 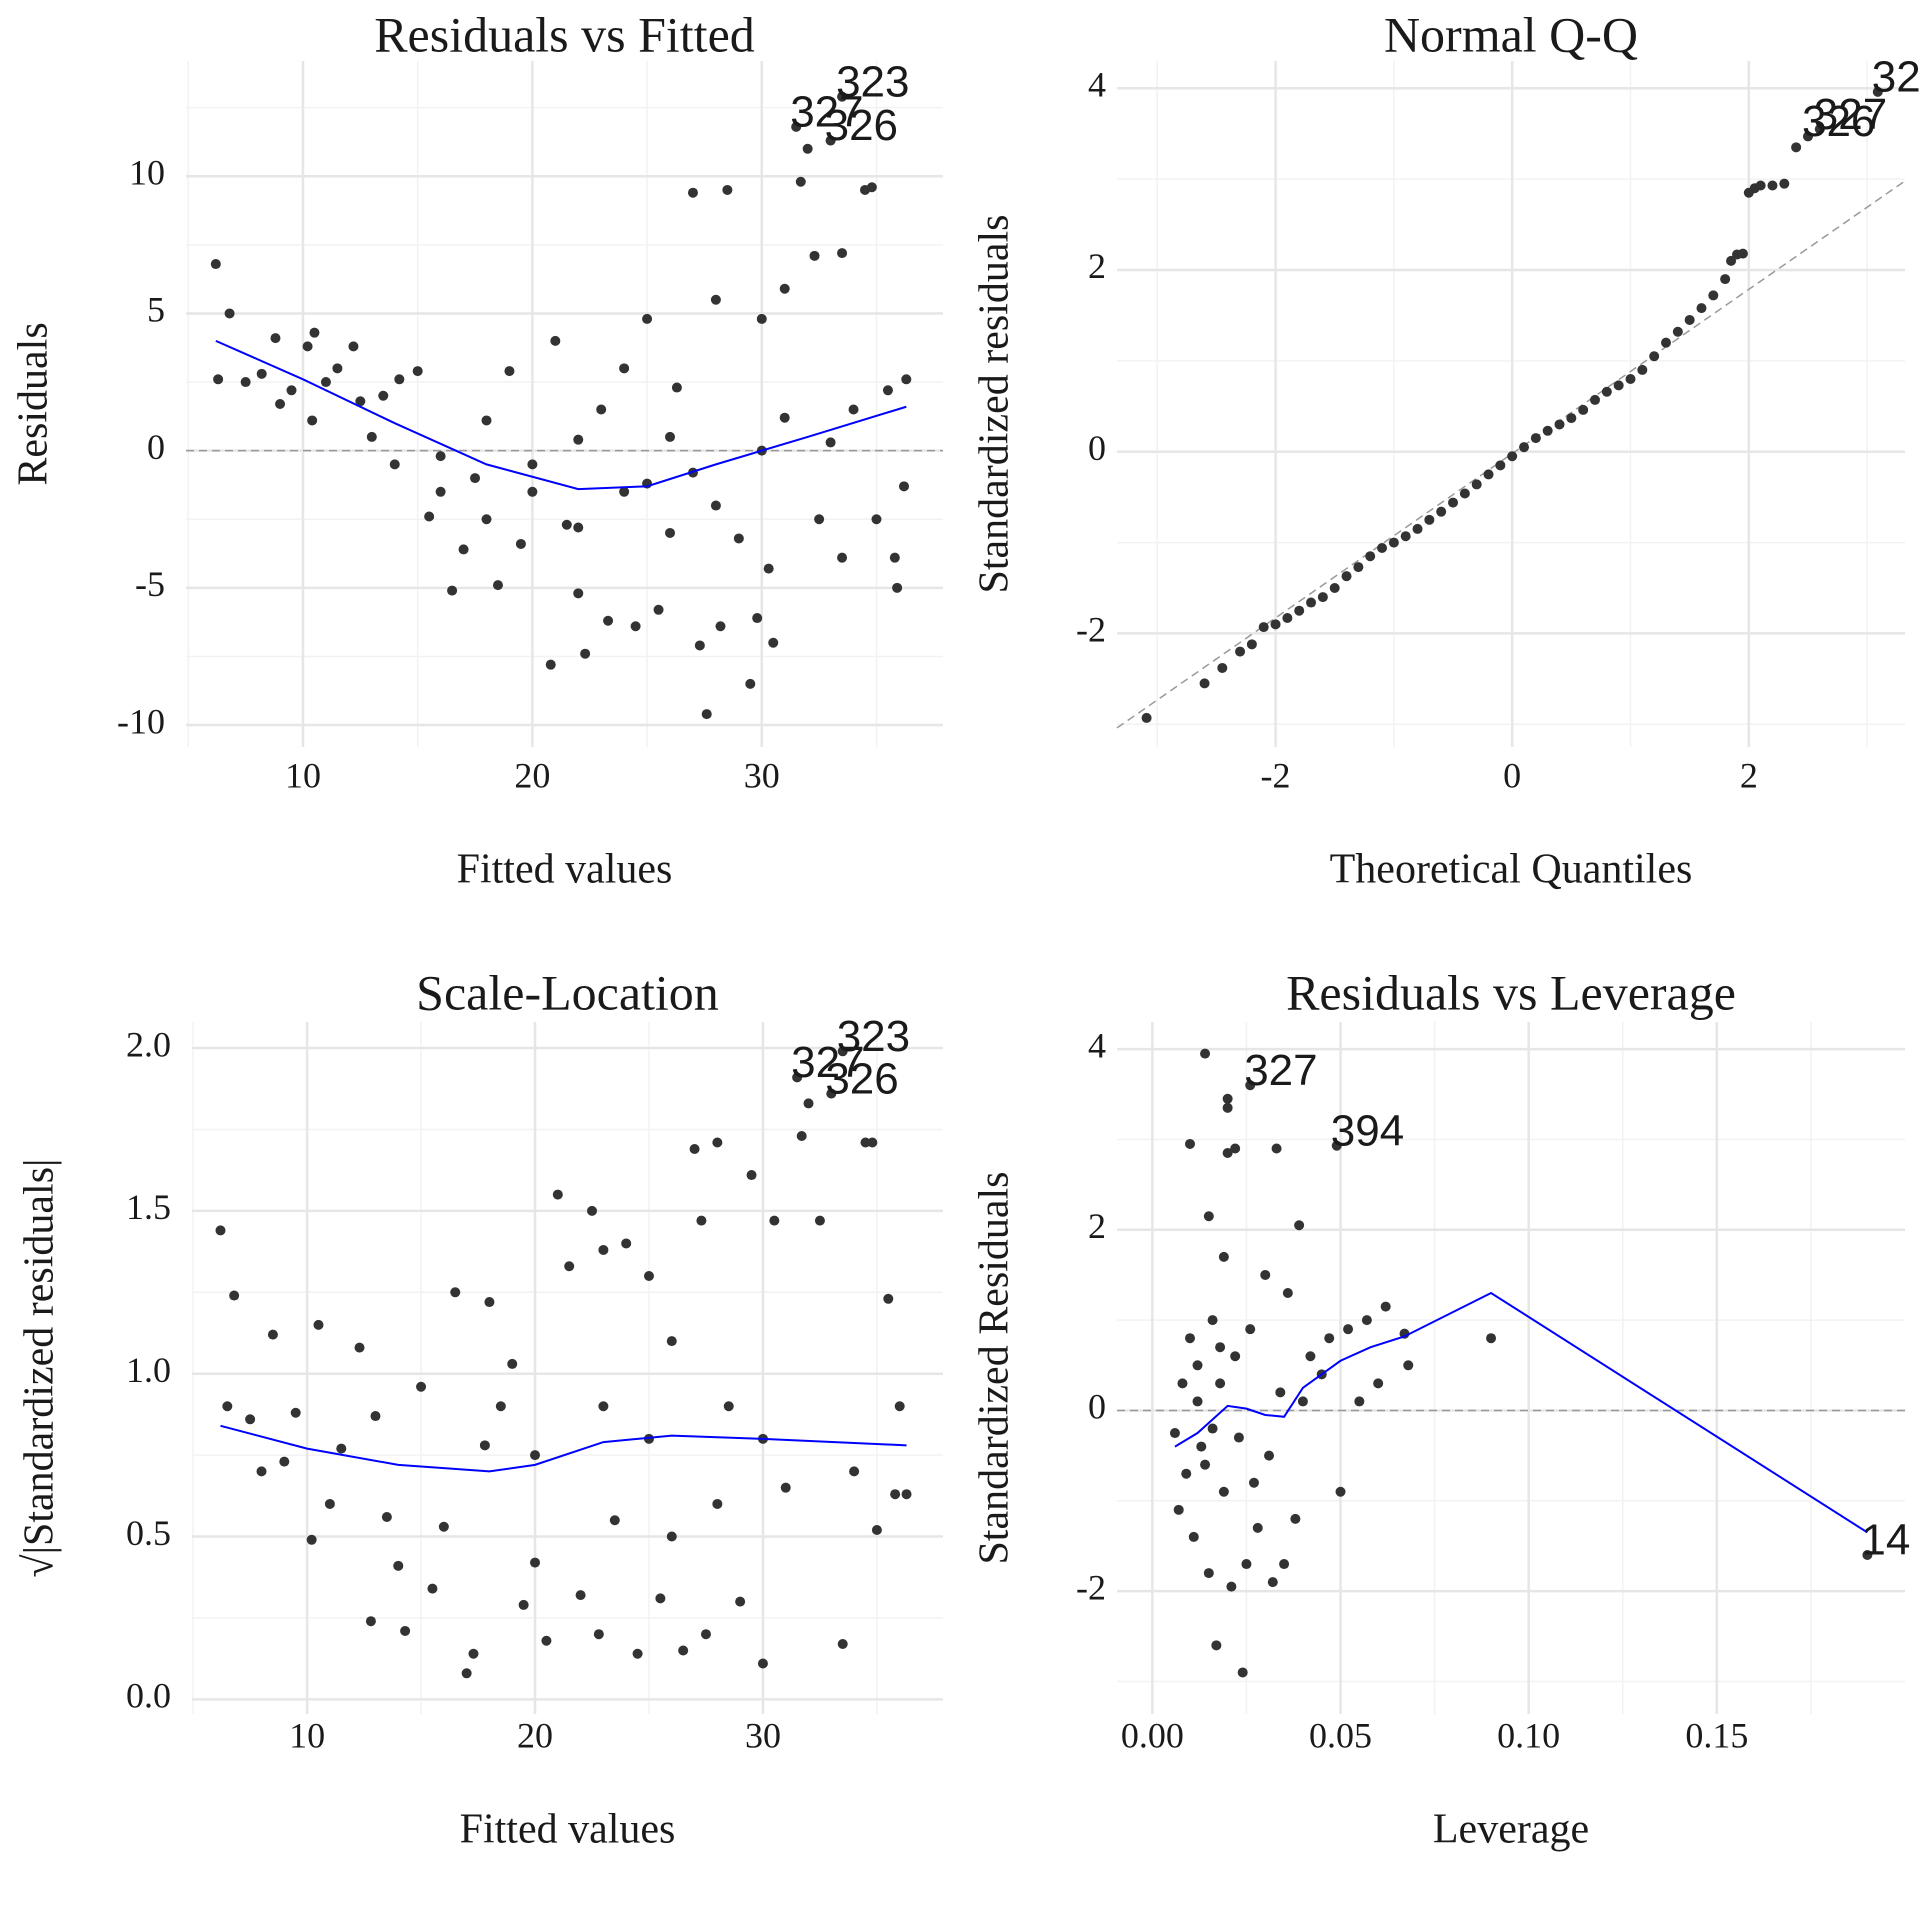 What do you see at coordinates (995, 403) in the screenshot?
I see `y-axis-label: Standardized residuals` at bounding box center [995, 403].